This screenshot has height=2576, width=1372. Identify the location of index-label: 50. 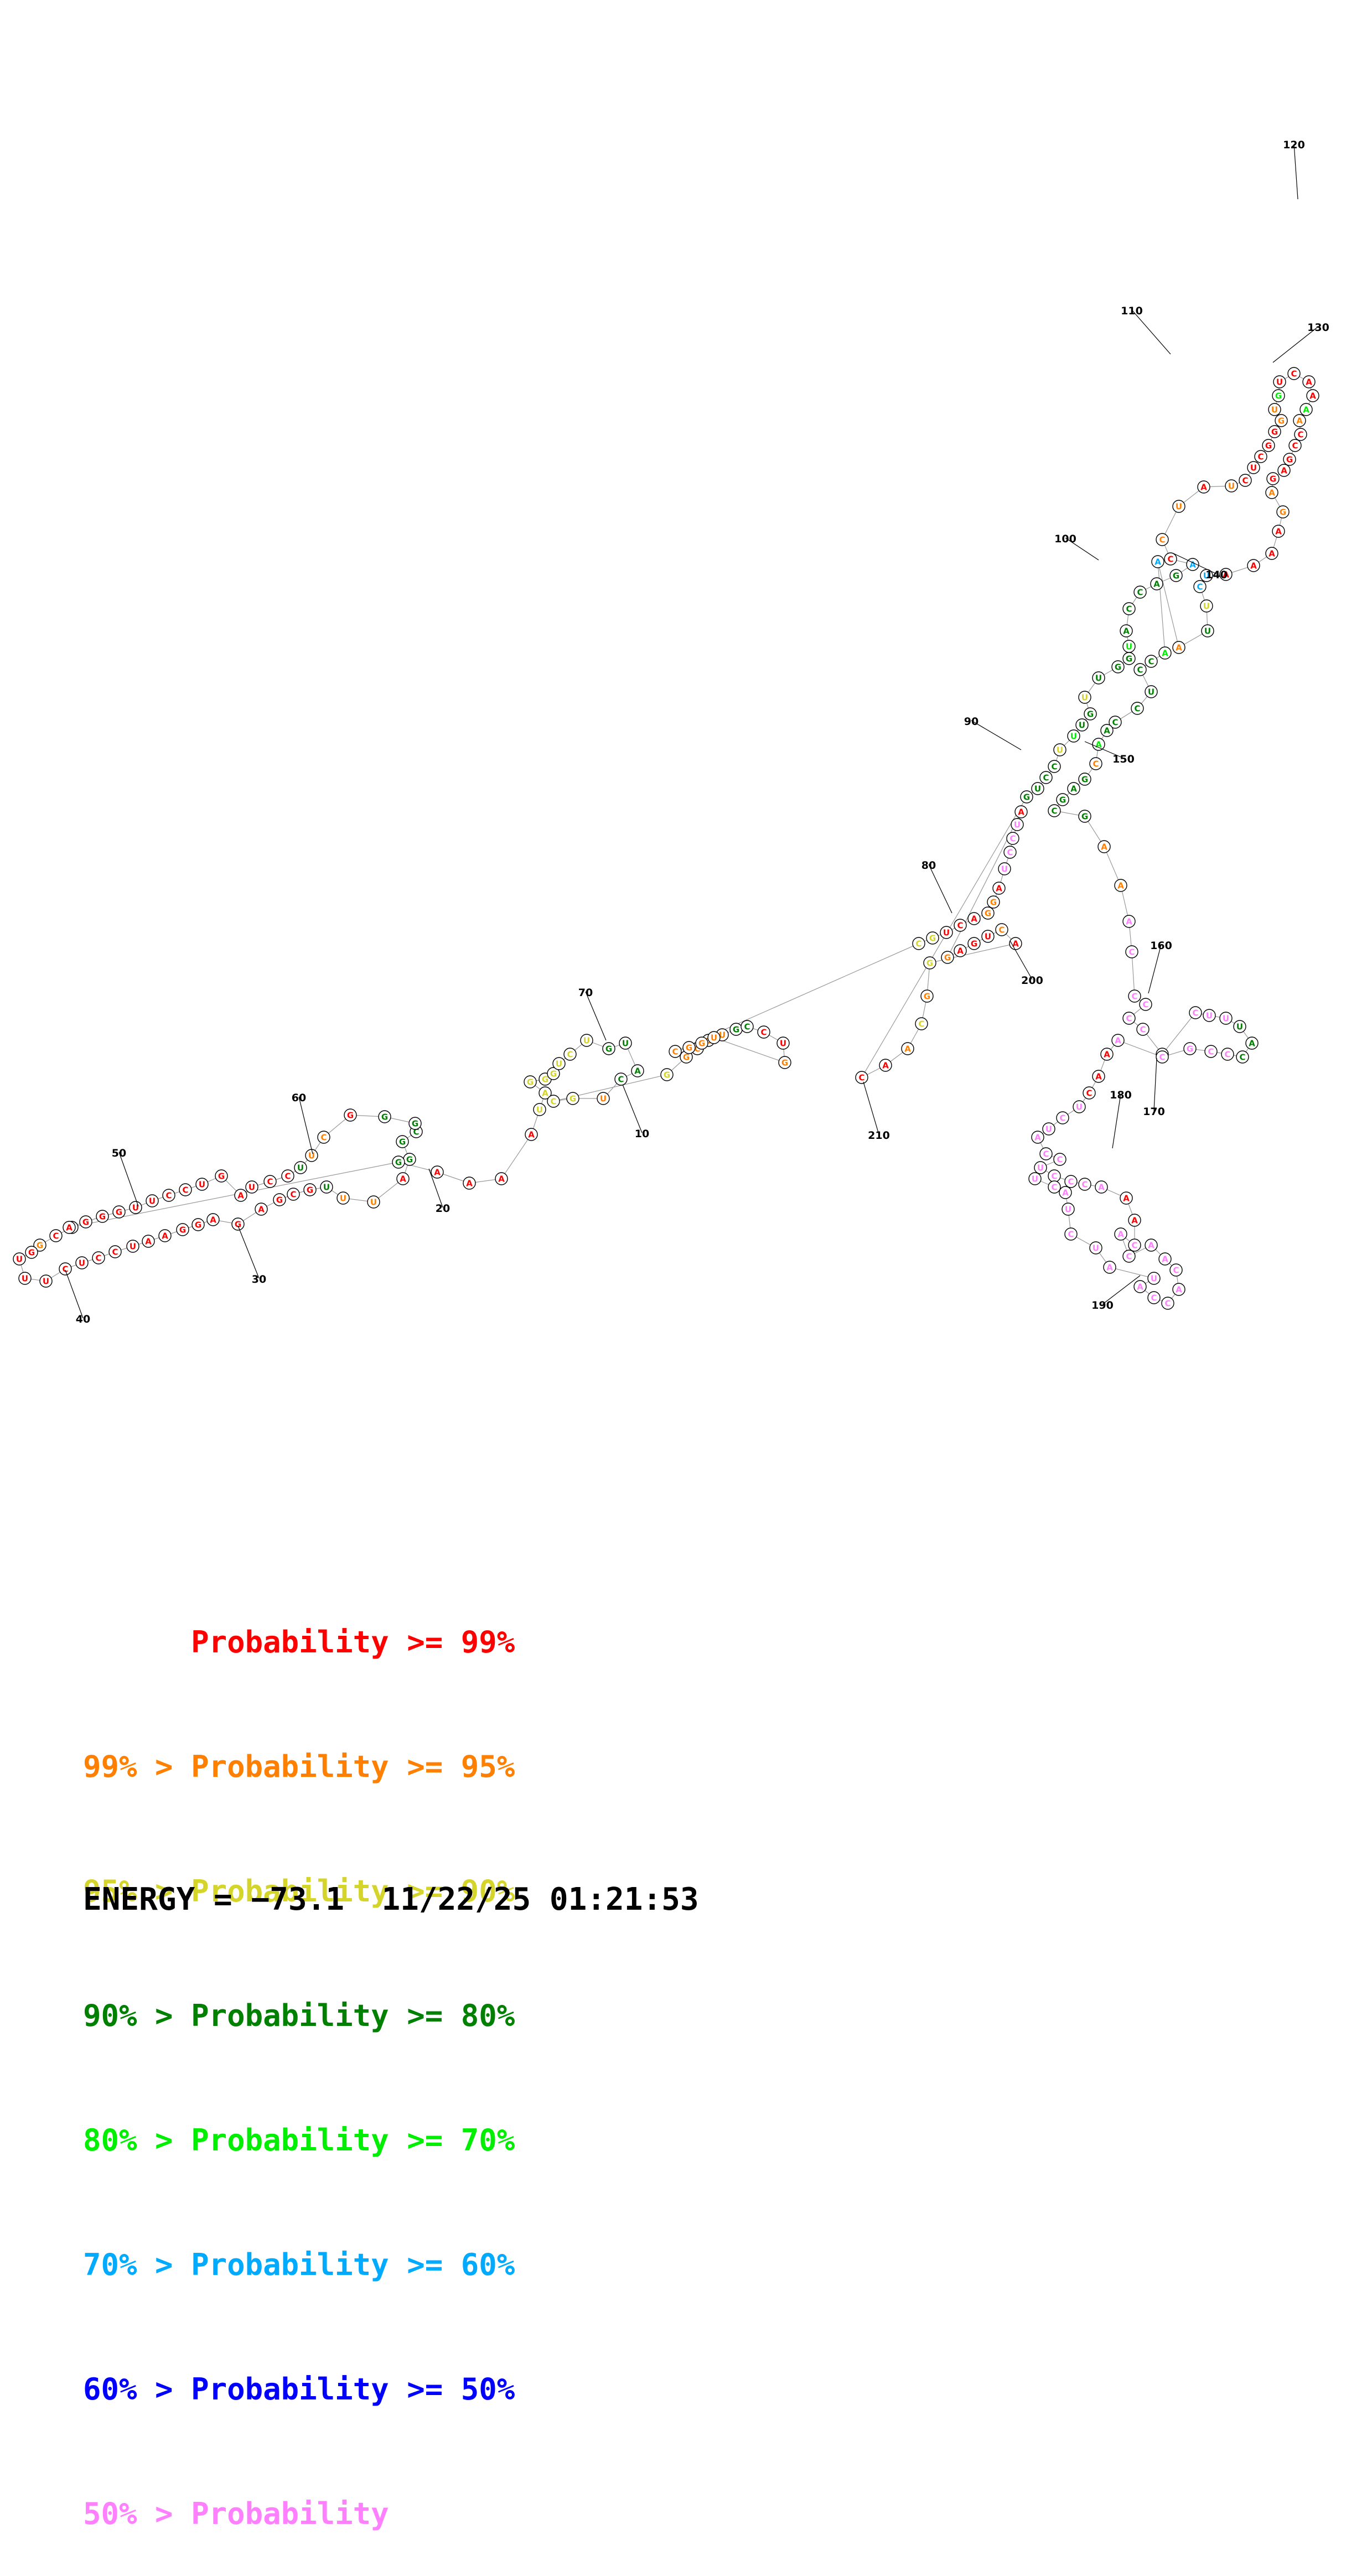
(119, 1153).